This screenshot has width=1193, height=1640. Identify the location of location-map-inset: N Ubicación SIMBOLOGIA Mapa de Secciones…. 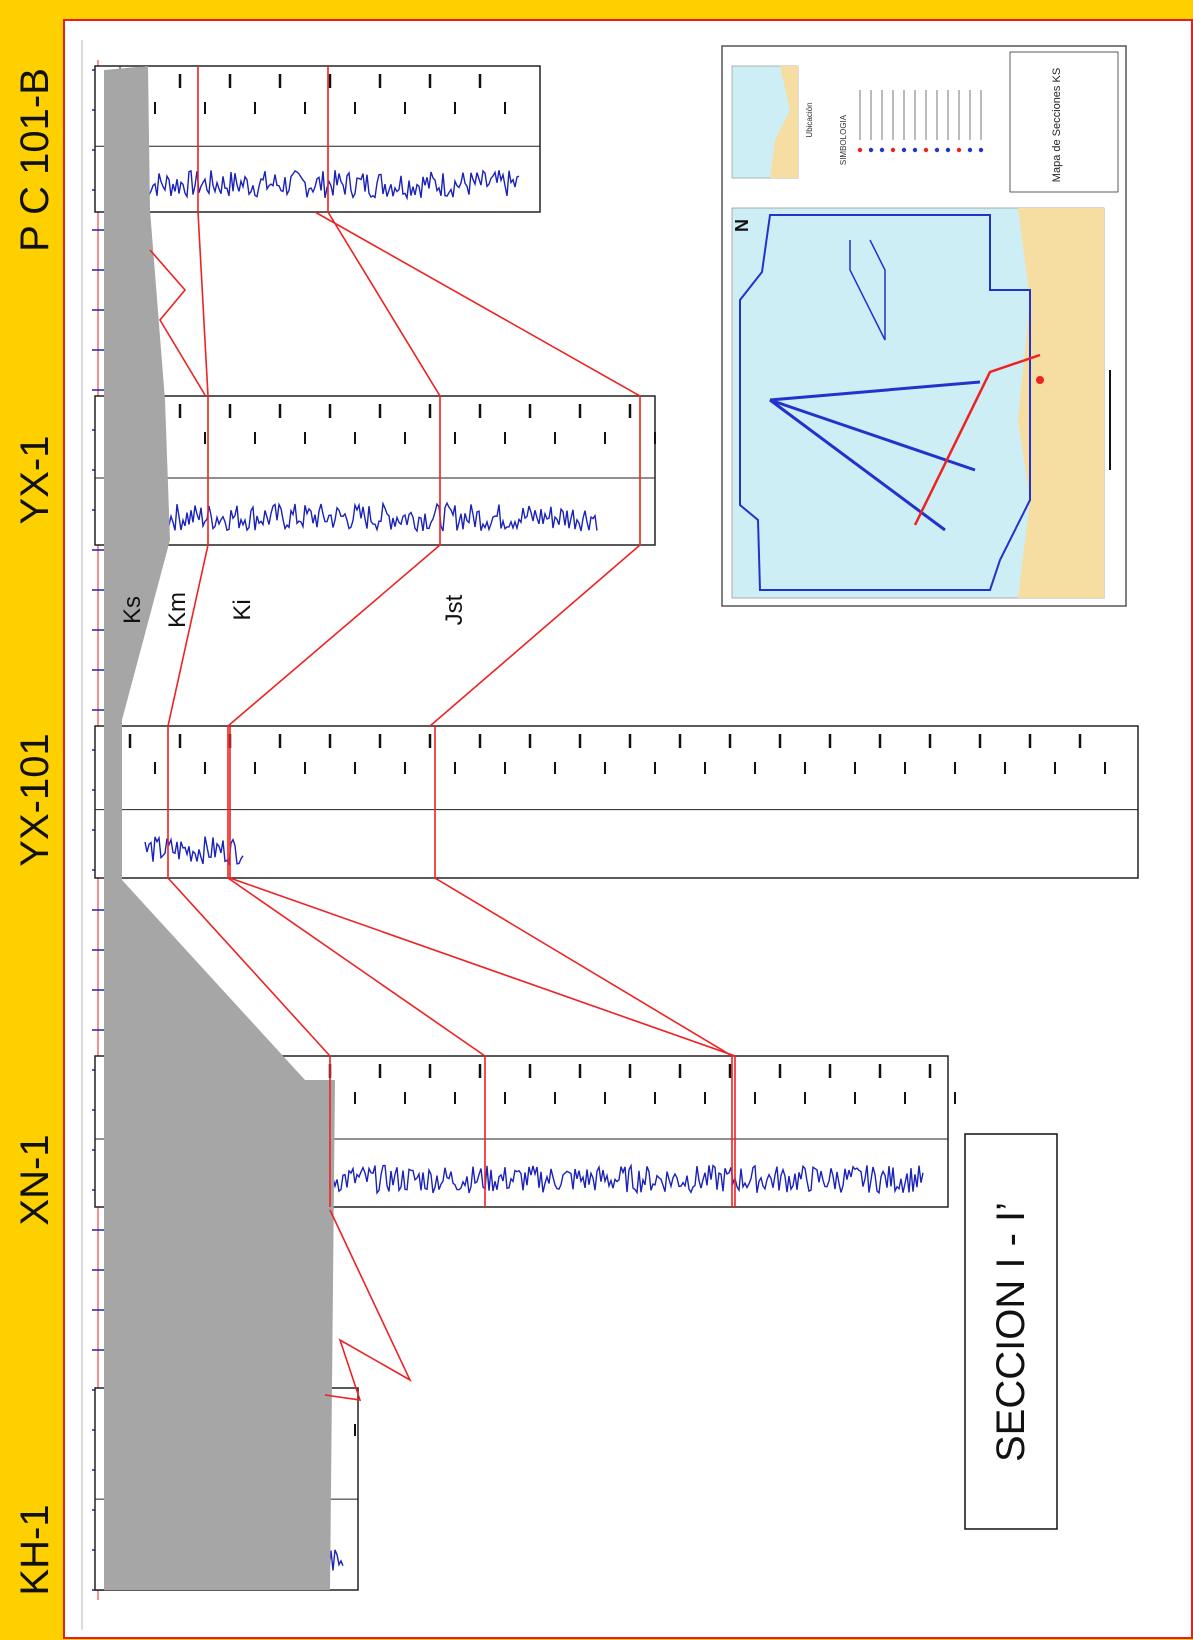
(924, 326).